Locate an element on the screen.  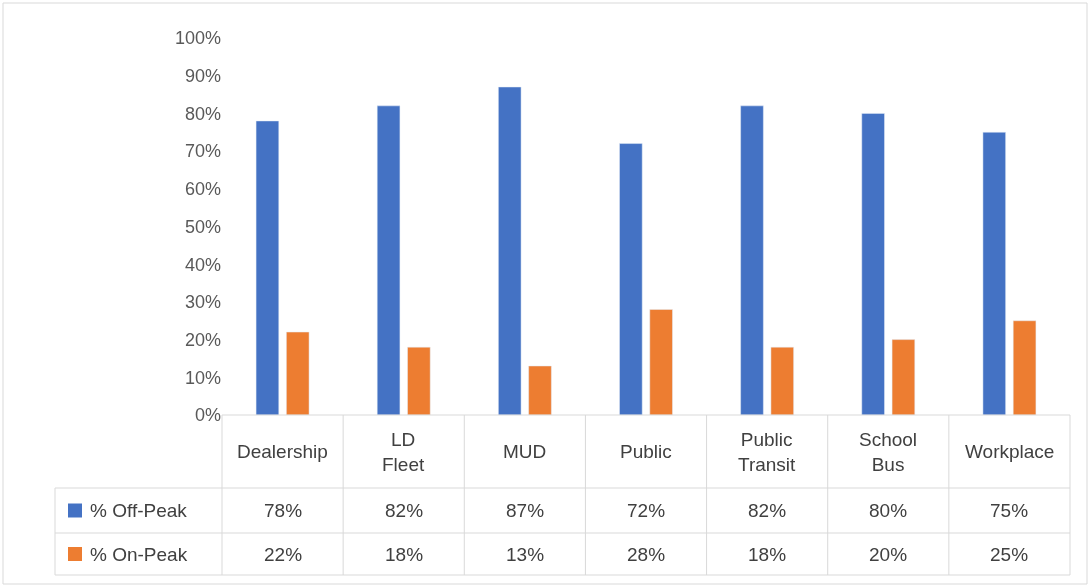
y-tick-label: 60% is located at coordinates (202, 189).